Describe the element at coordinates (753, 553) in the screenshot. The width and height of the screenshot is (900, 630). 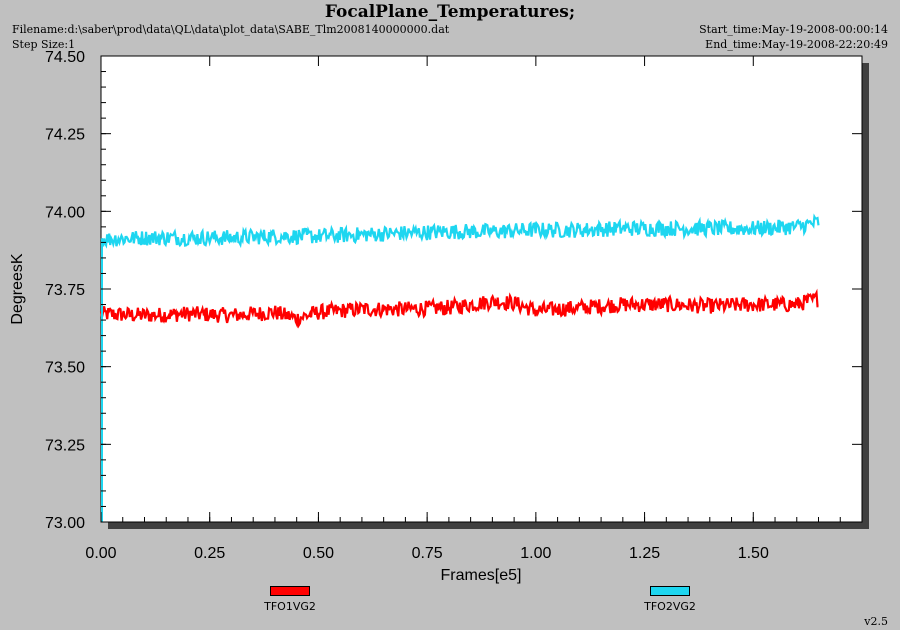
I see `x-tick-label: 1.50` at that location.